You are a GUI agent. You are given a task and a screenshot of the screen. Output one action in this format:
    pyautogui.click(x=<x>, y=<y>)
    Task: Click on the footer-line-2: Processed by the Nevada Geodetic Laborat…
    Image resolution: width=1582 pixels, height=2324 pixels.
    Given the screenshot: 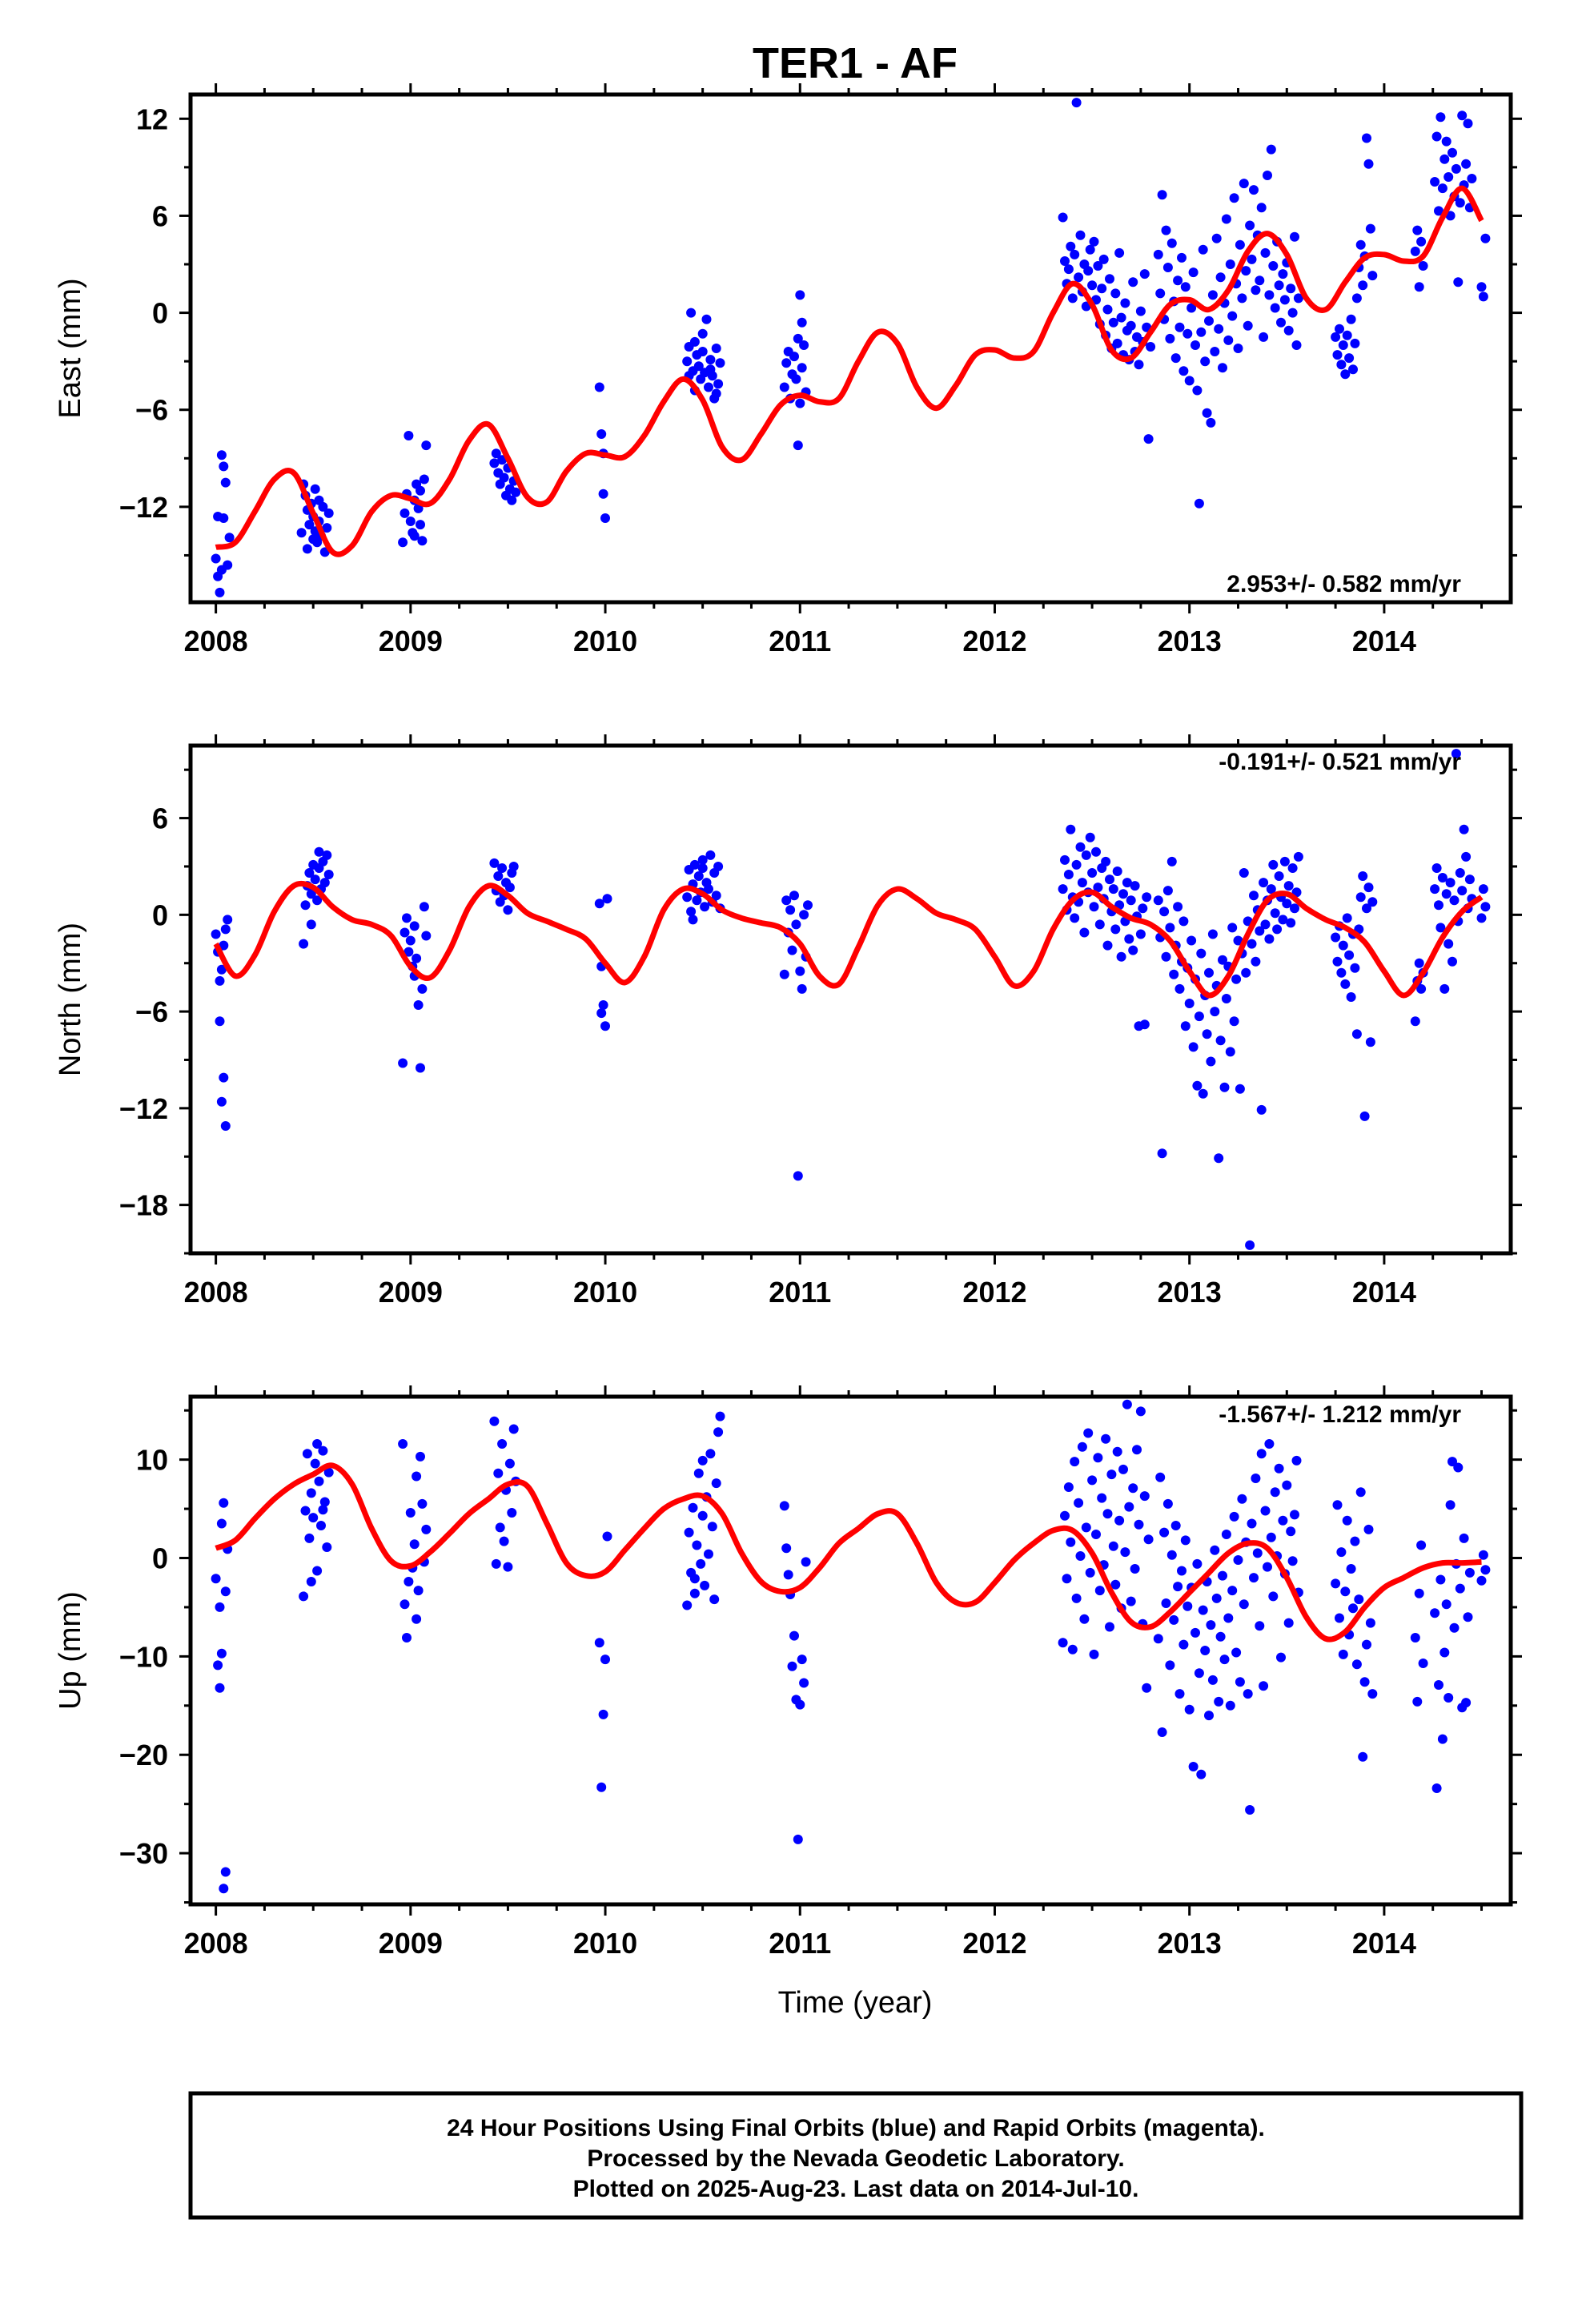 What is the action you would take?
    pyautogui.click(x=855, y=2158)
    